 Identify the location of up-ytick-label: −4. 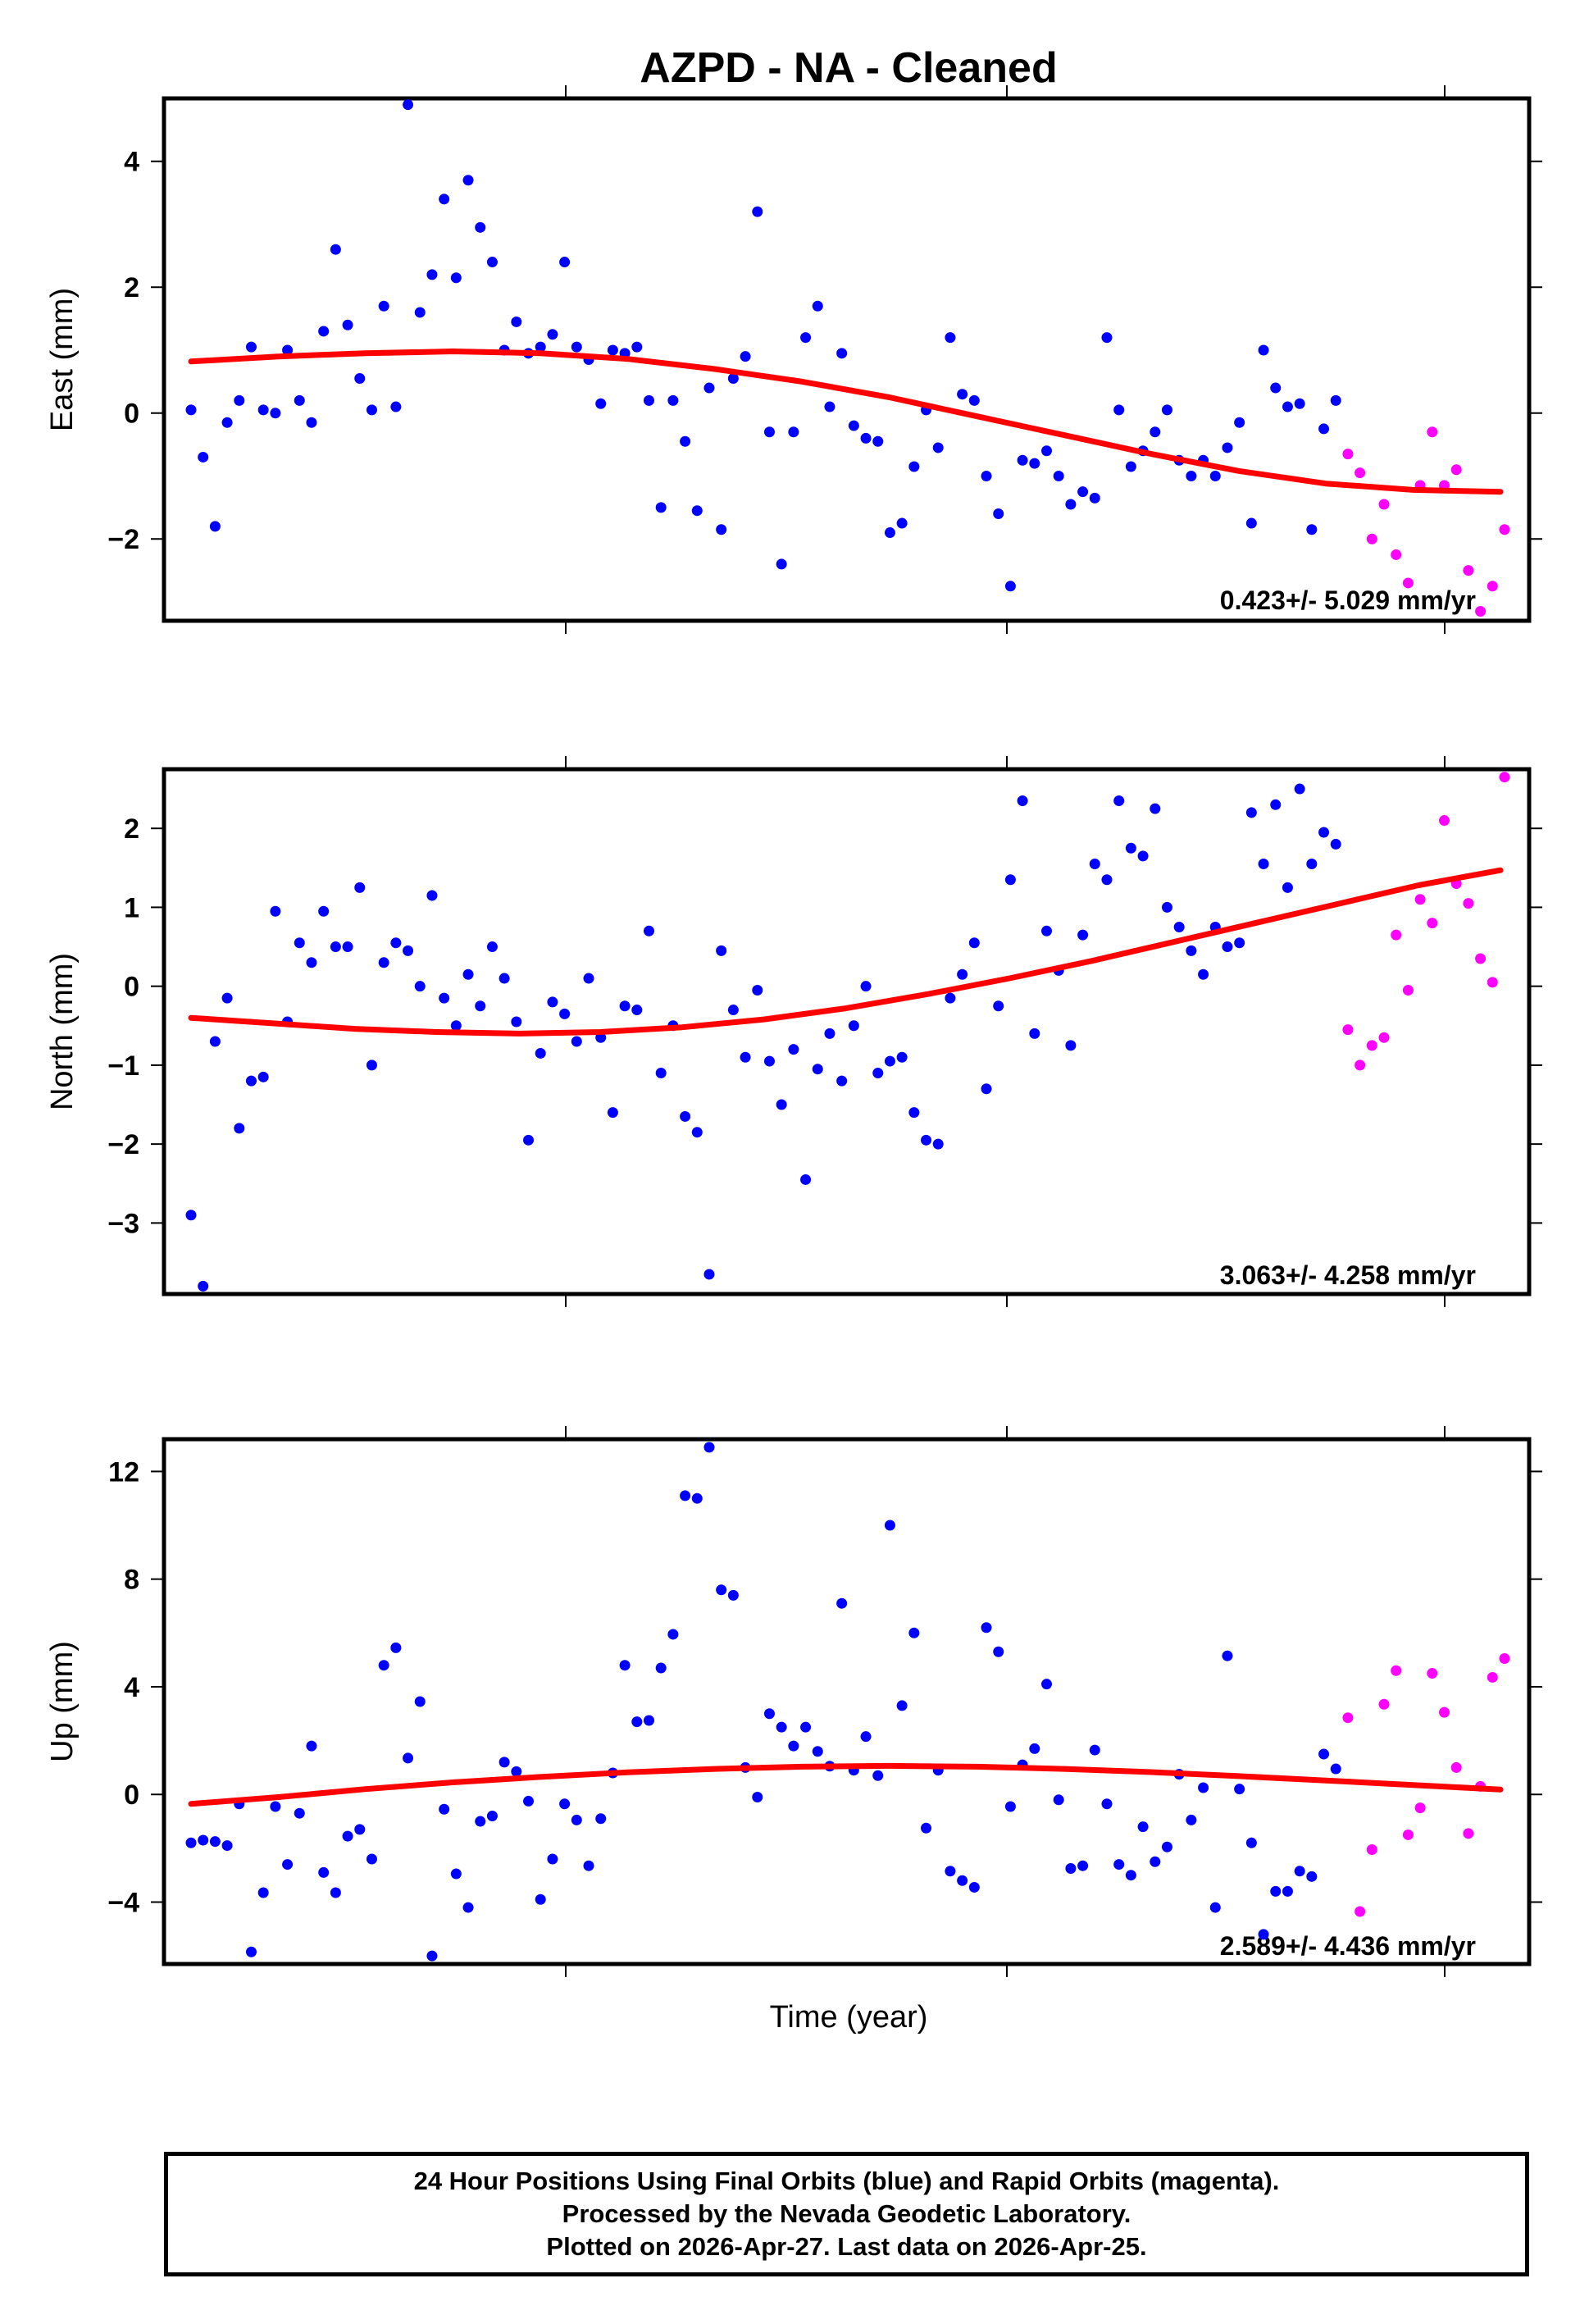
(123, 1904).